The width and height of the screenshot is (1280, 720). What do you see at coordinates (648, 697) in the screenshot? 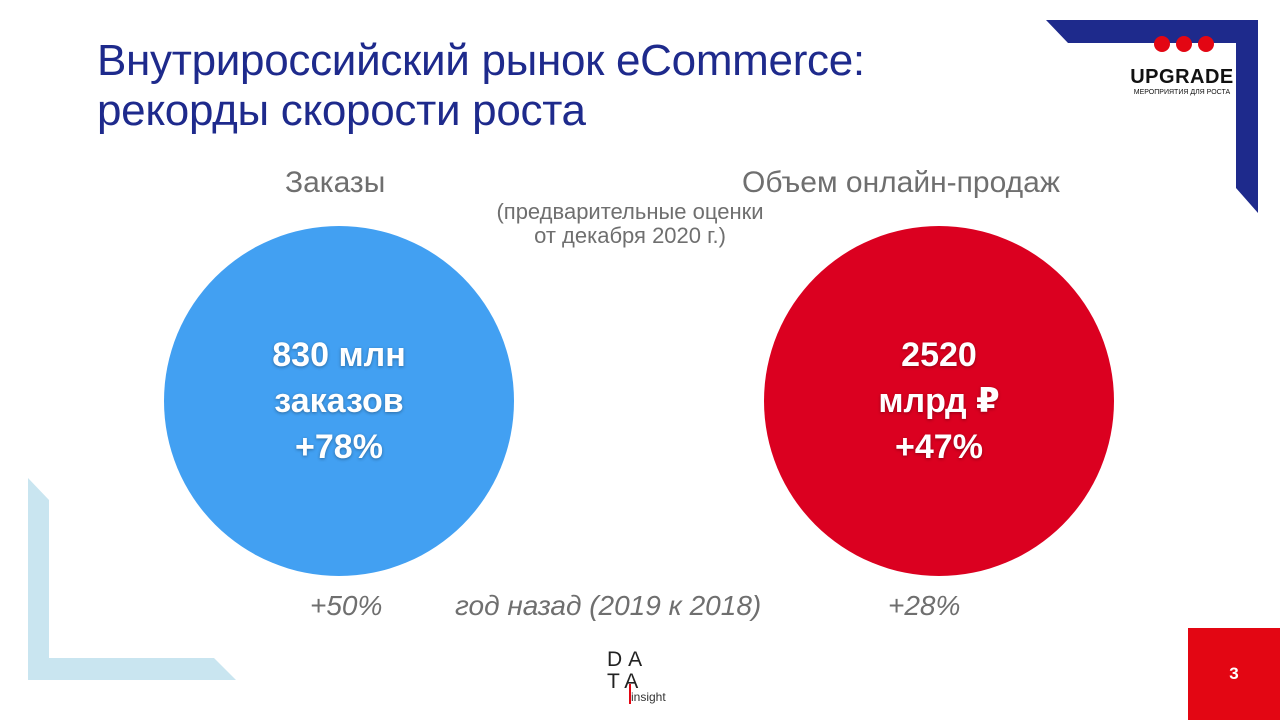
I see `datainsight-logo-insight: insight` at bounding box center [648, 697].